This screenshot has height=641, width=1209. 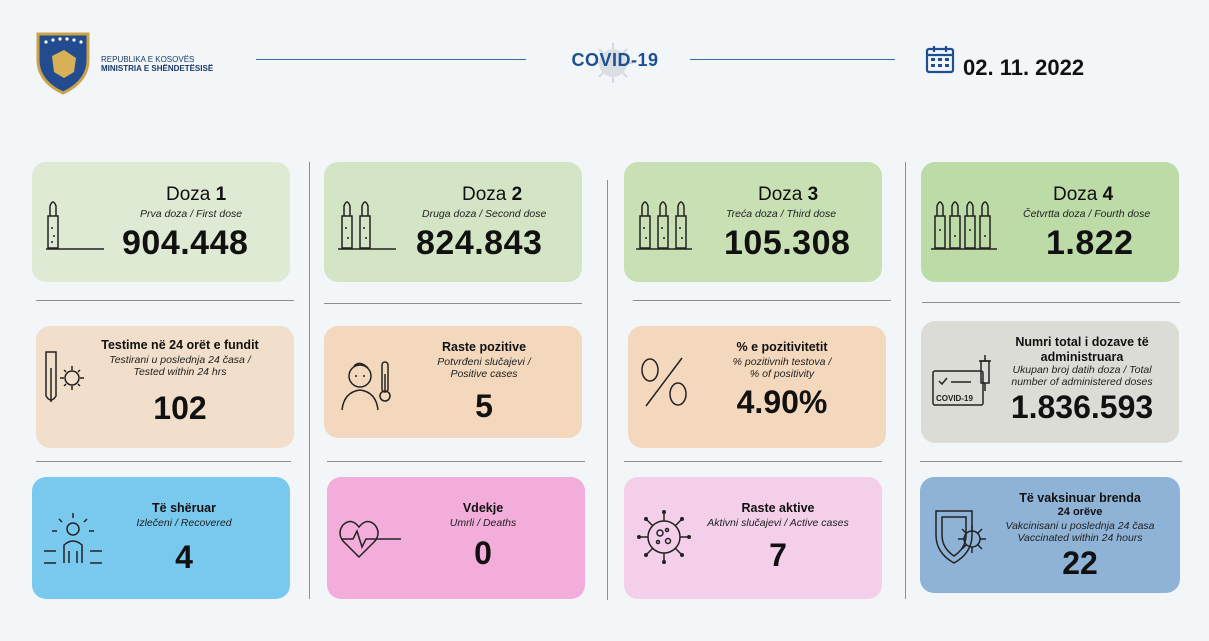 I want to click on header-divider-right, so click(x=792, y=59).